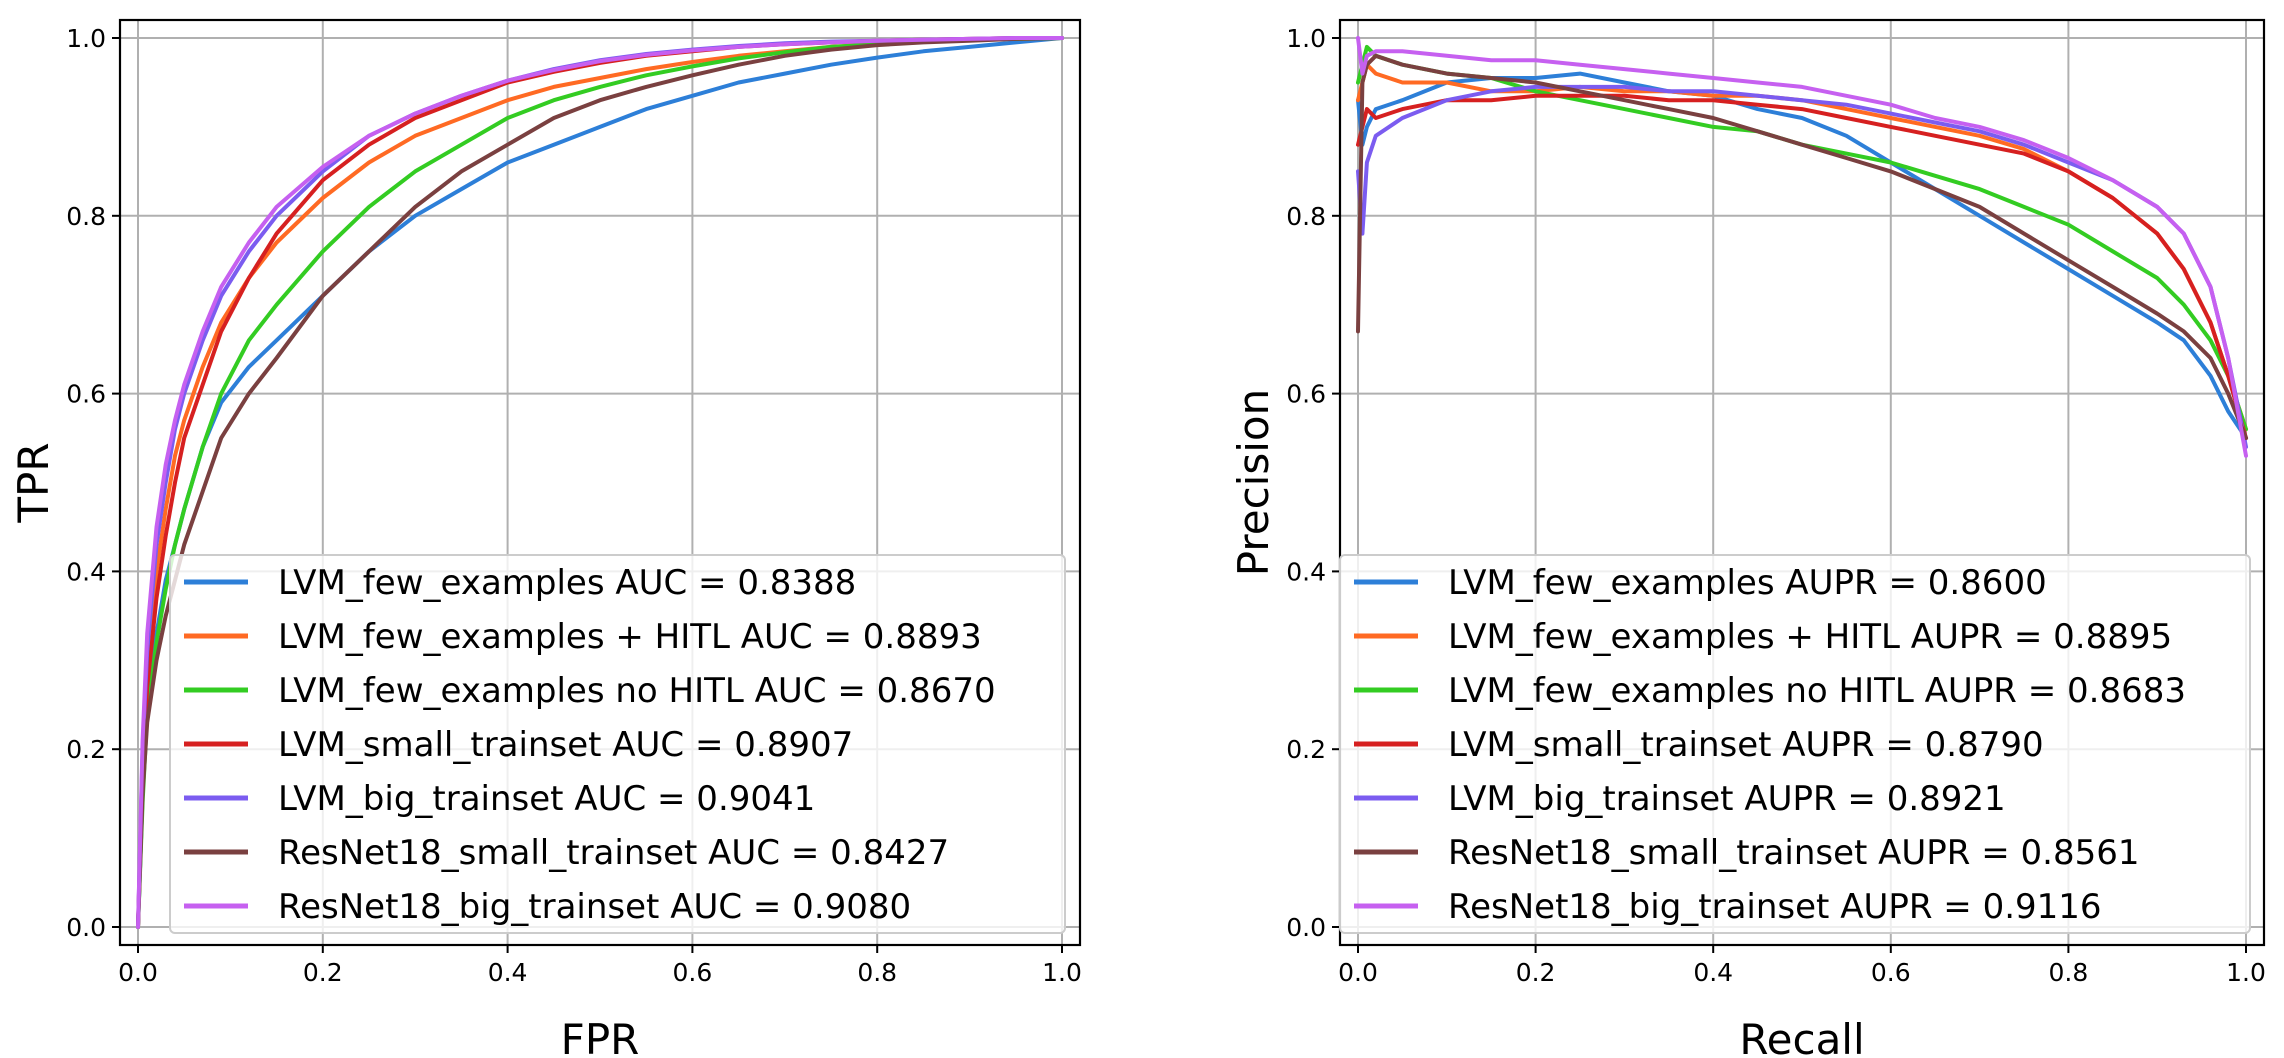  Describe the element at coordinates (1794, 853) in the screenshot. I see `legend-entry-5: ResNet18_small_trainset AUPR = 0.8561` at that location.